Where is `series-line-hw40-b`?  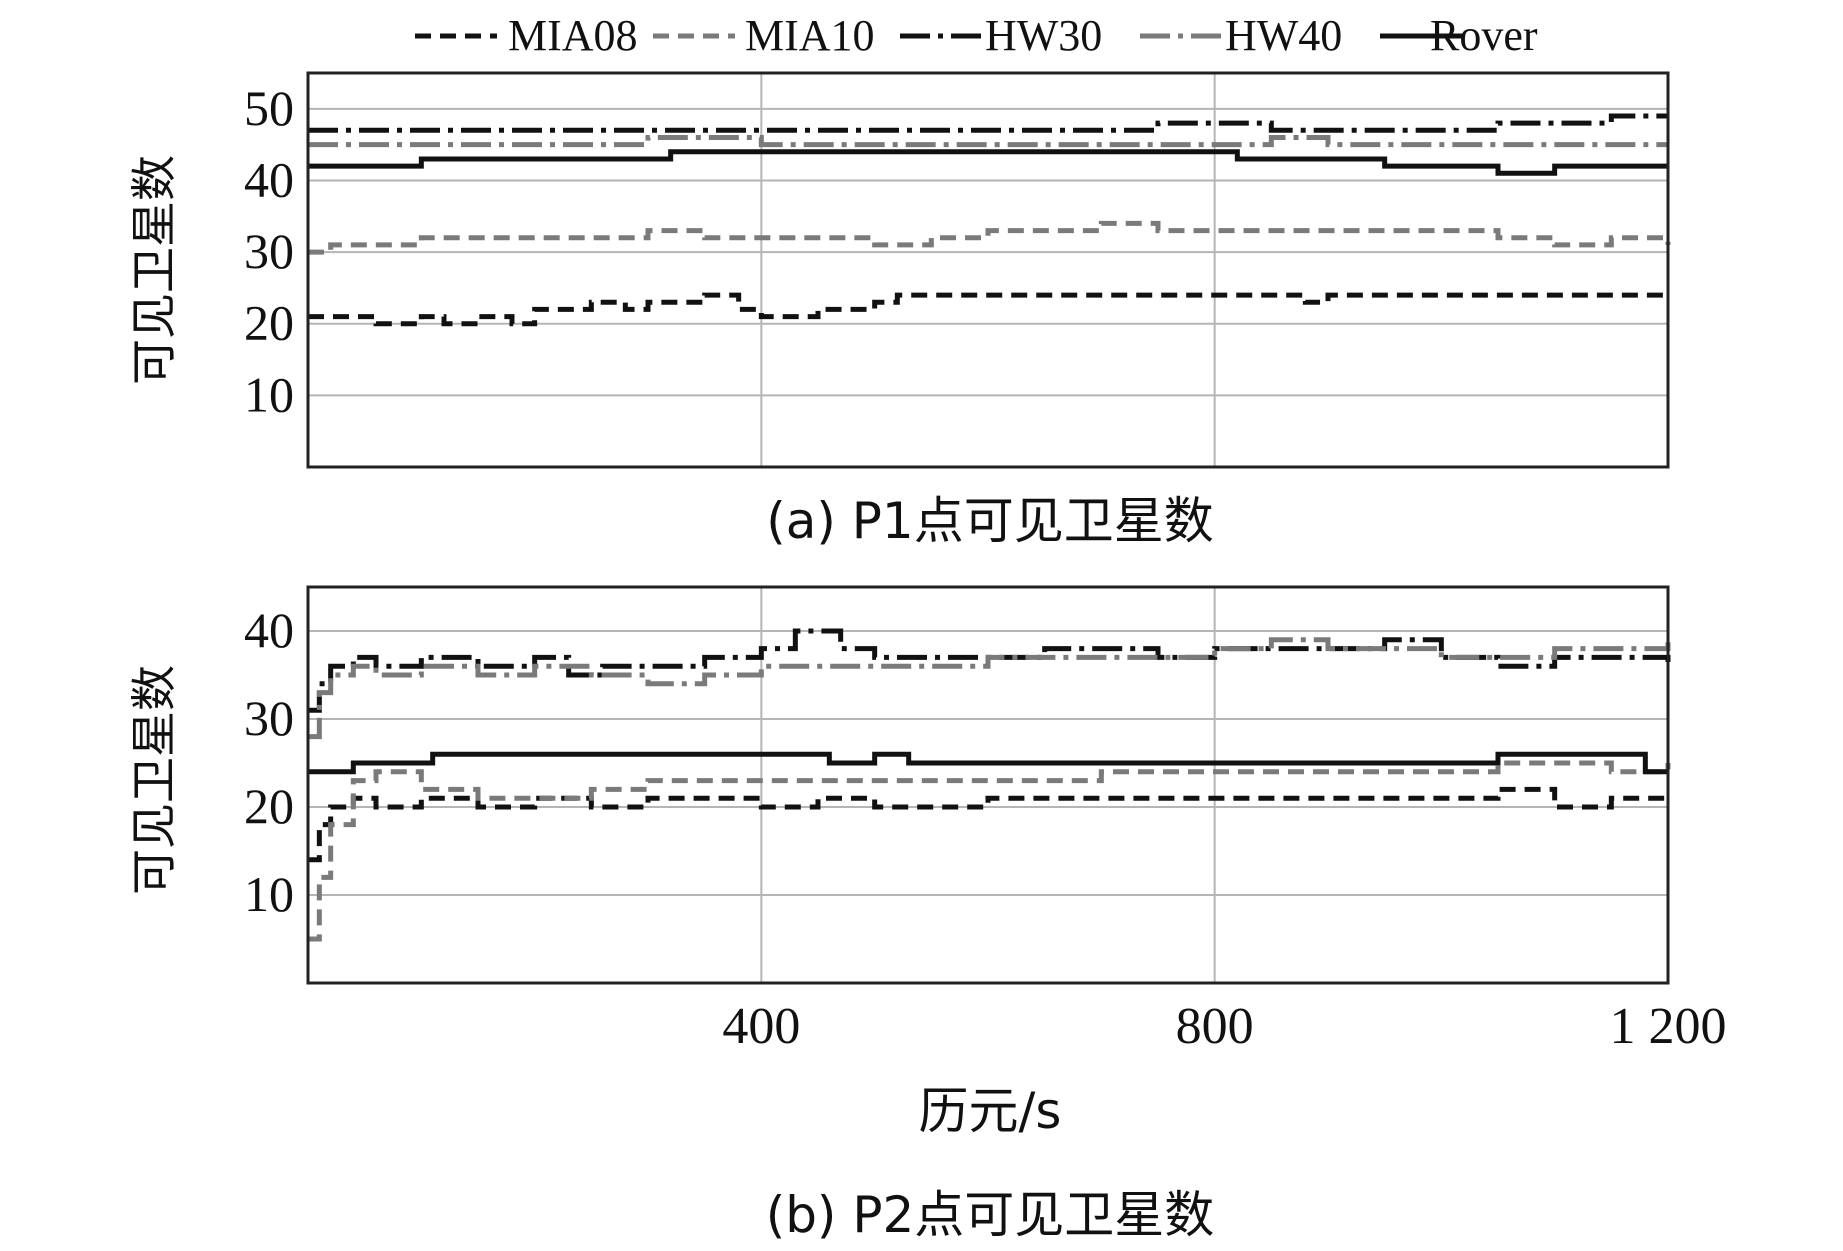
series-line-hw40-b is located at coordinates (989, 688).